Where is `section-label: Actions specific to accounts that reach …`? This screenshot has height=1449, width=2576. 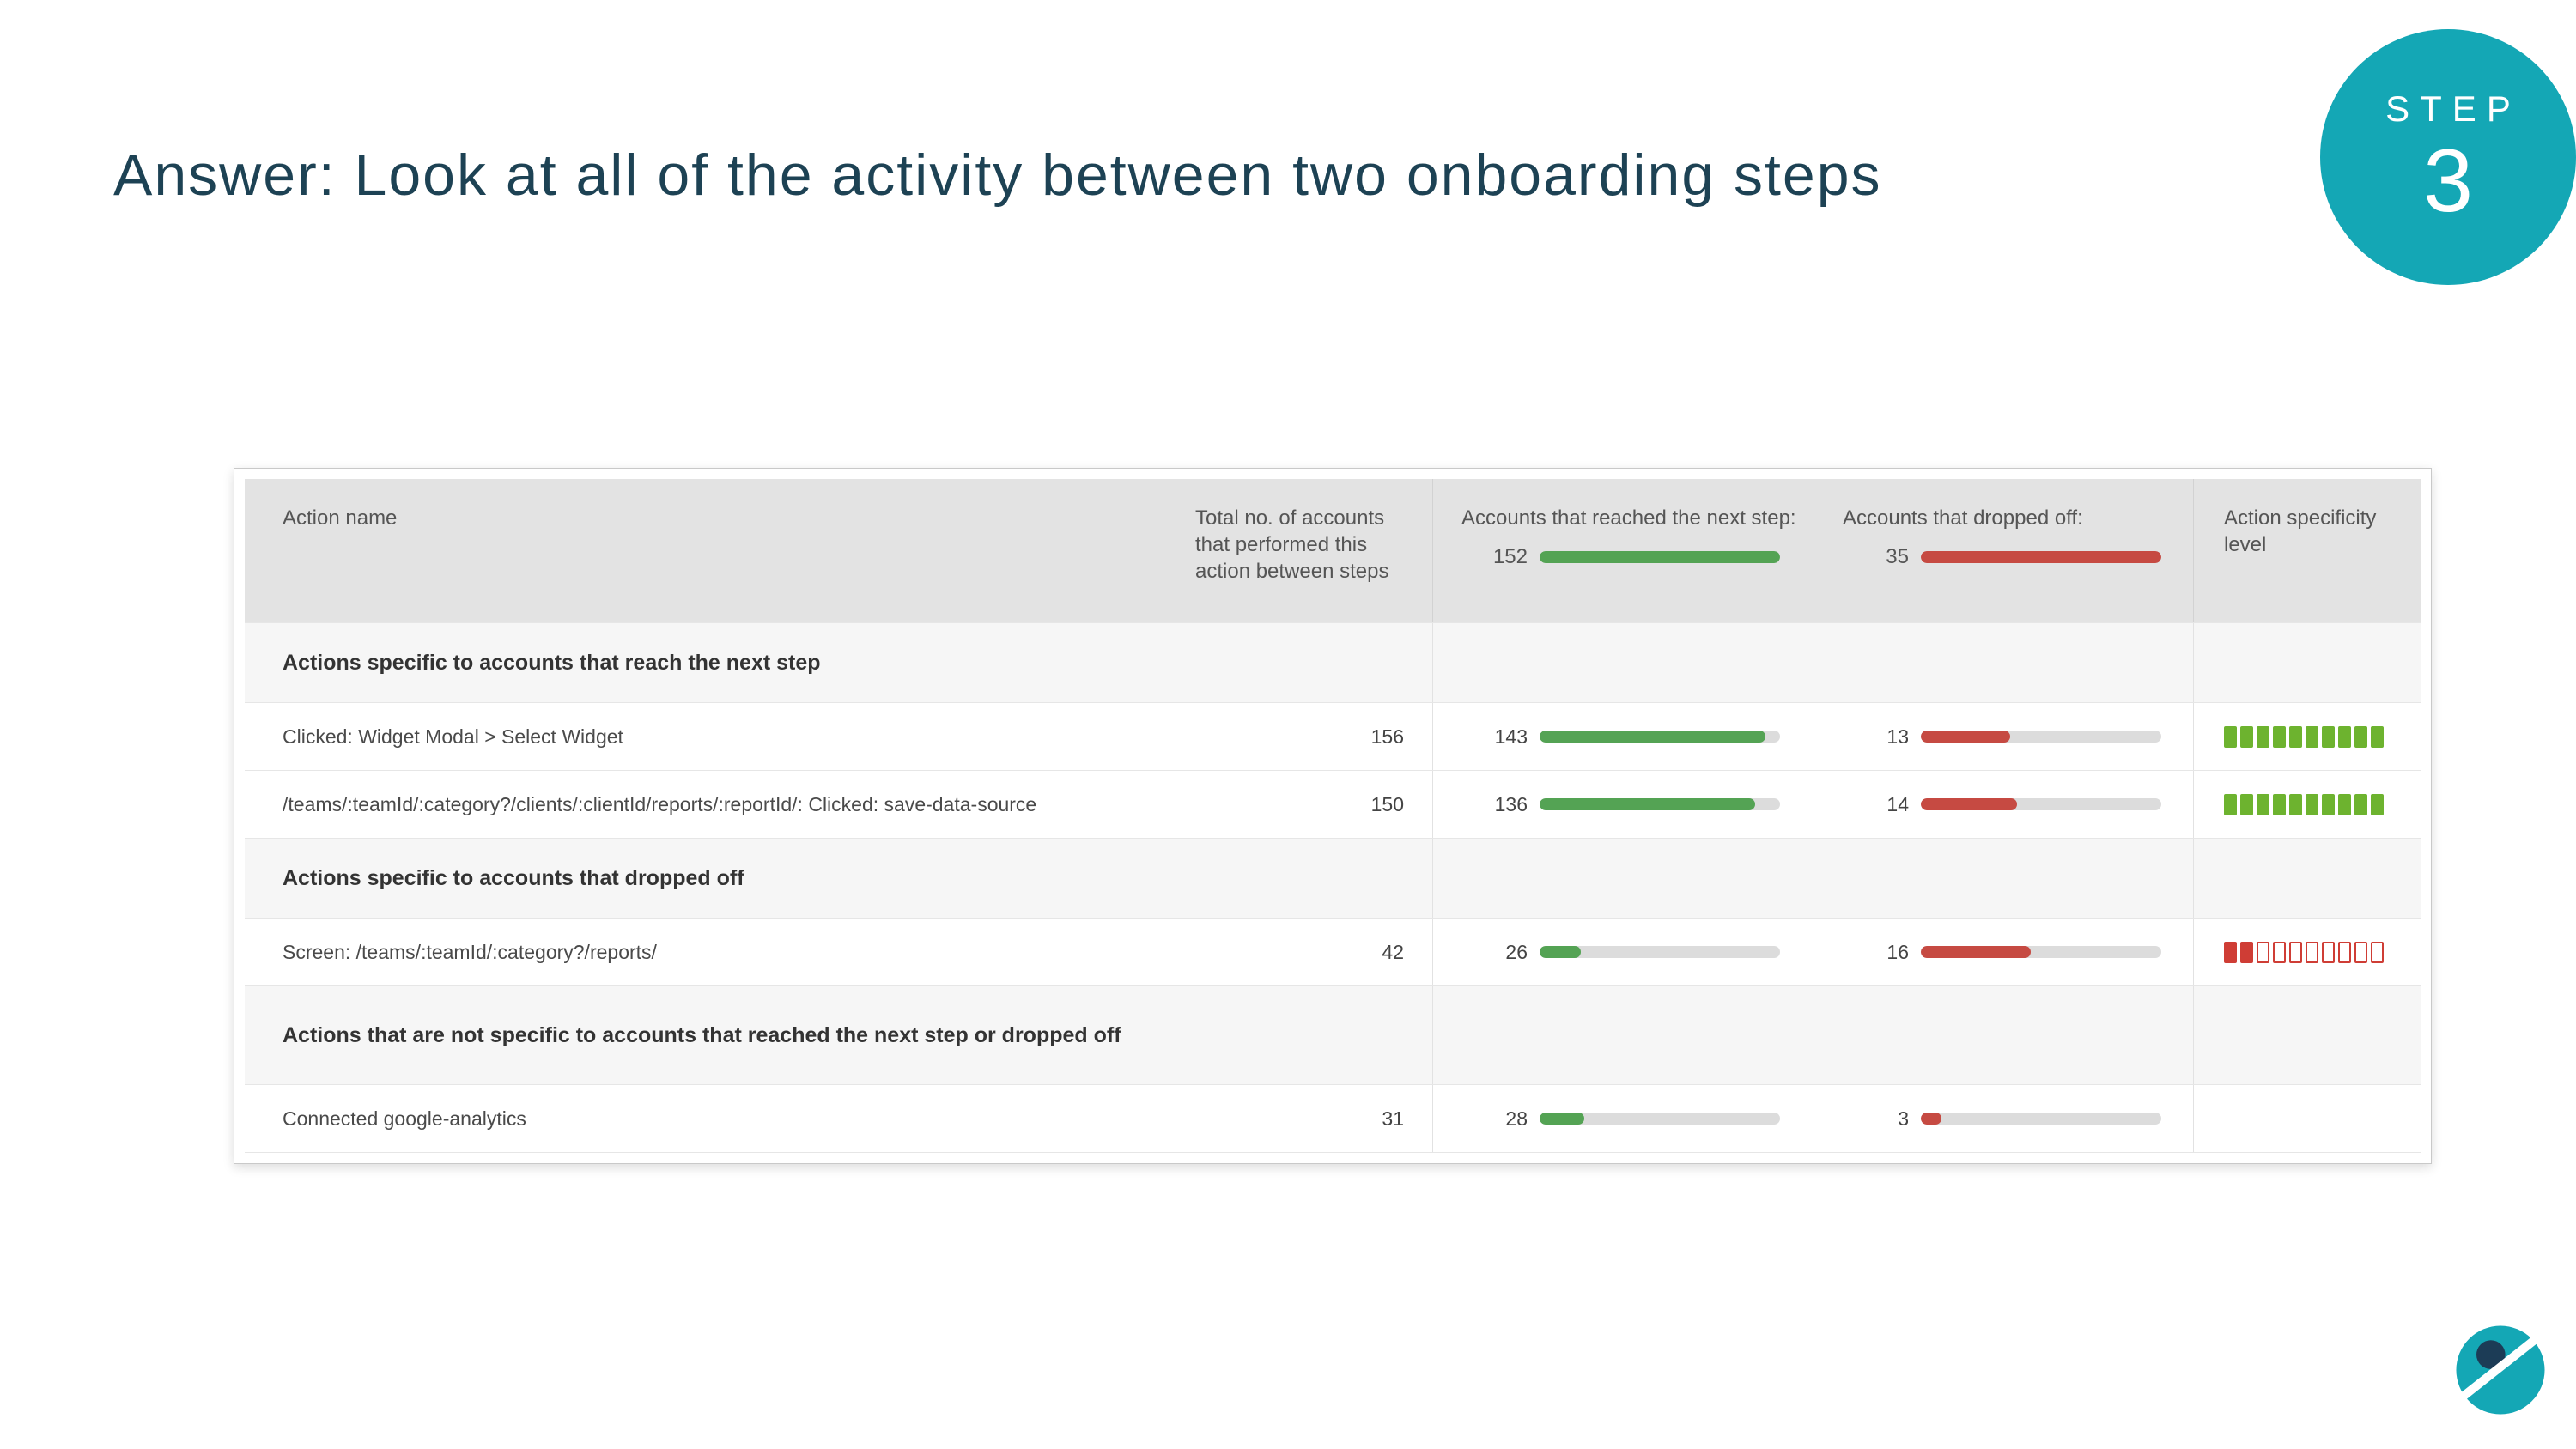 section-label: Actions specific to accounts that reach … is located at coordinates (707, 662).